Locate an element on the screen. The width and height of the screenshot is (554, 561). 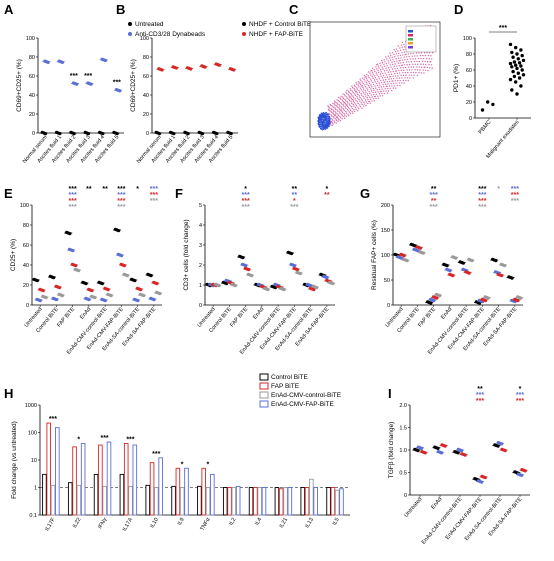
y-tick-label: 40 is located at coordinates (146, 96).